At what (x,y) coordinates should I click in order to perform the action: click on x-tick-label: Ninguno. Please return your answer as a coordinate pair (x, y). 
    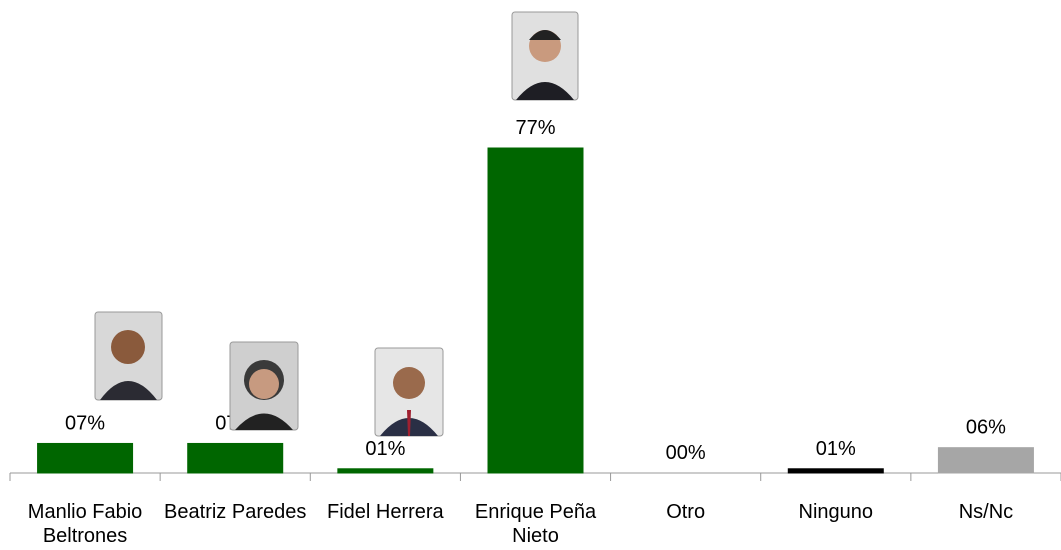
    Looking at the image, I should click on (836, 512).